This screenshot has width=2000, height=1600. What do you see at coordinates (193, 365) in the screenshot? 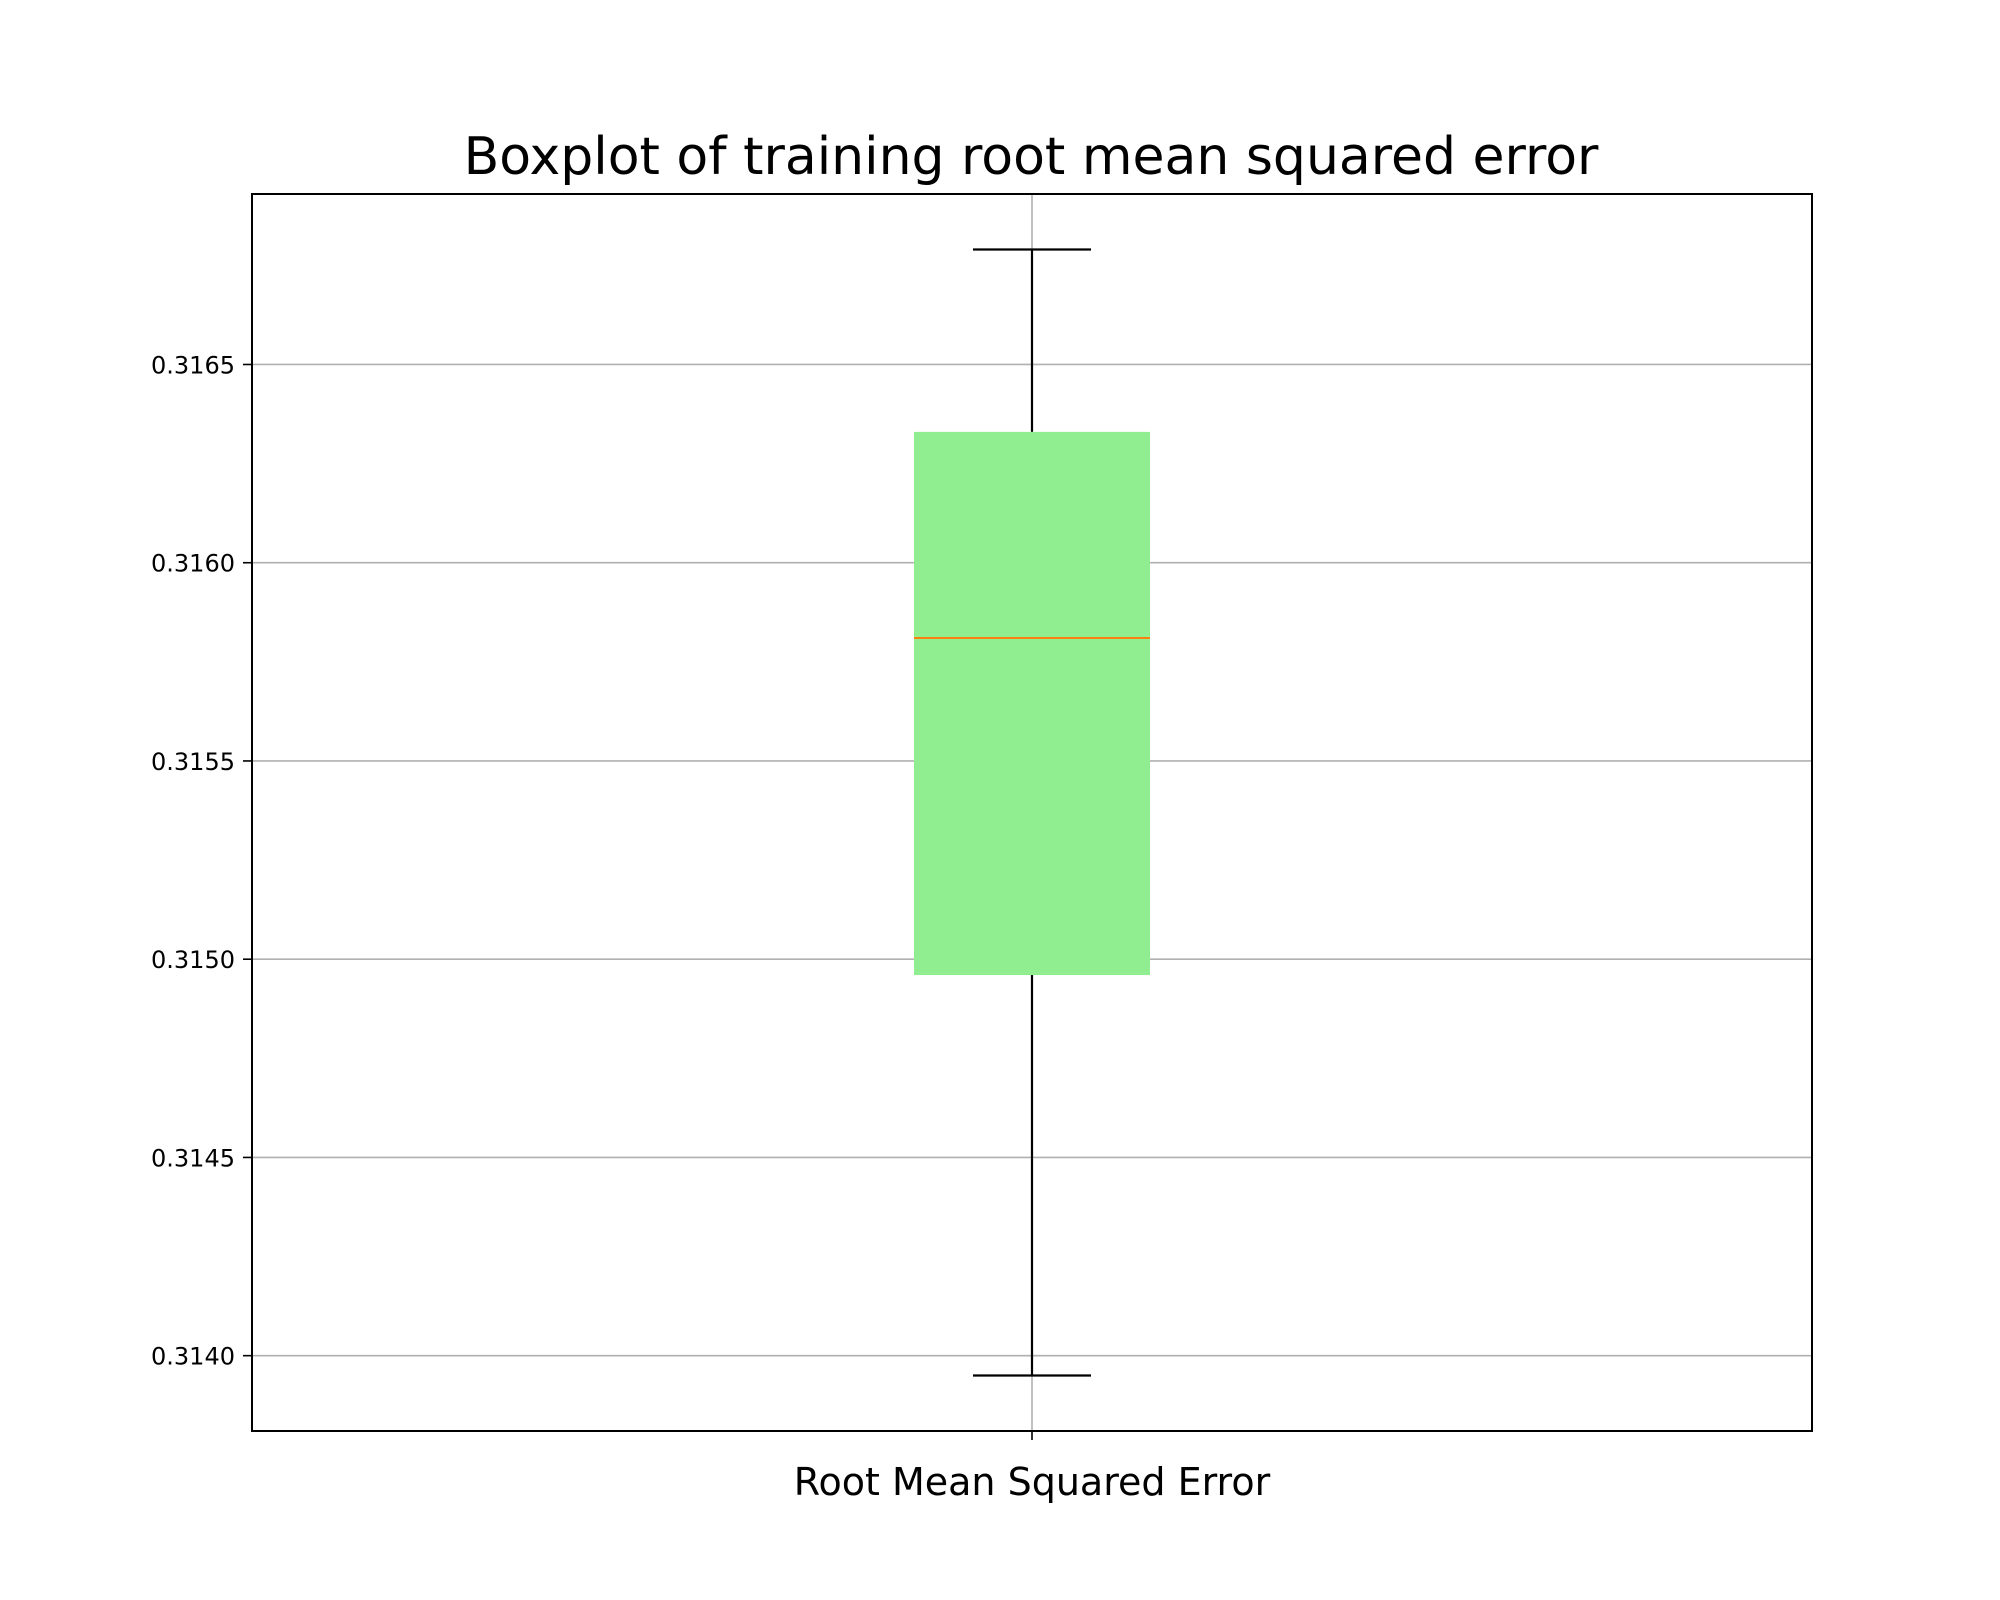
I see `y-tick-label: 0.3165` at bounding box center [193, 365].